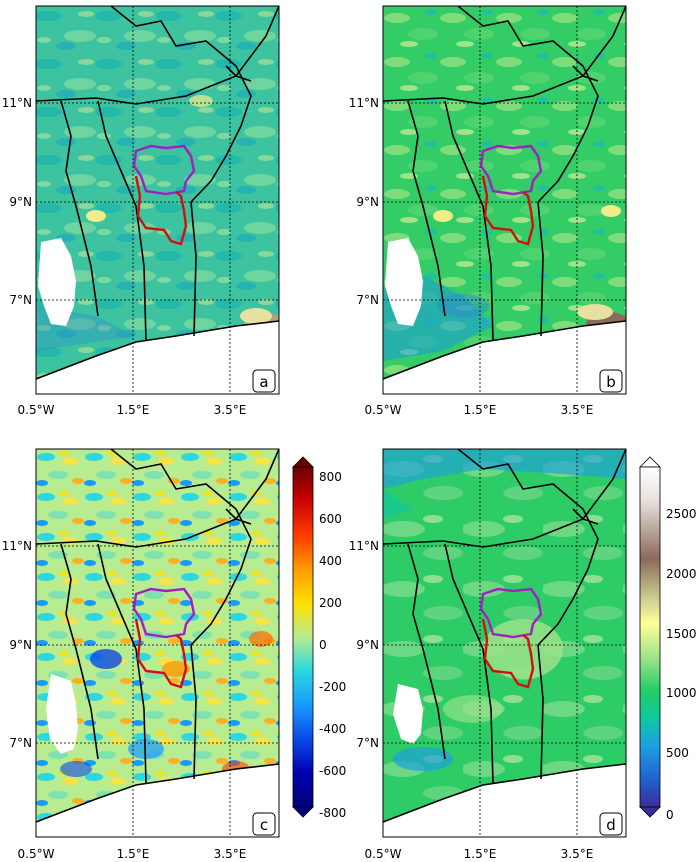 This screenshot has width=699, height=862. Describe the element at coordinates (677, 753) in the screenshot. I see `colorbar-tick: 500` at that location.